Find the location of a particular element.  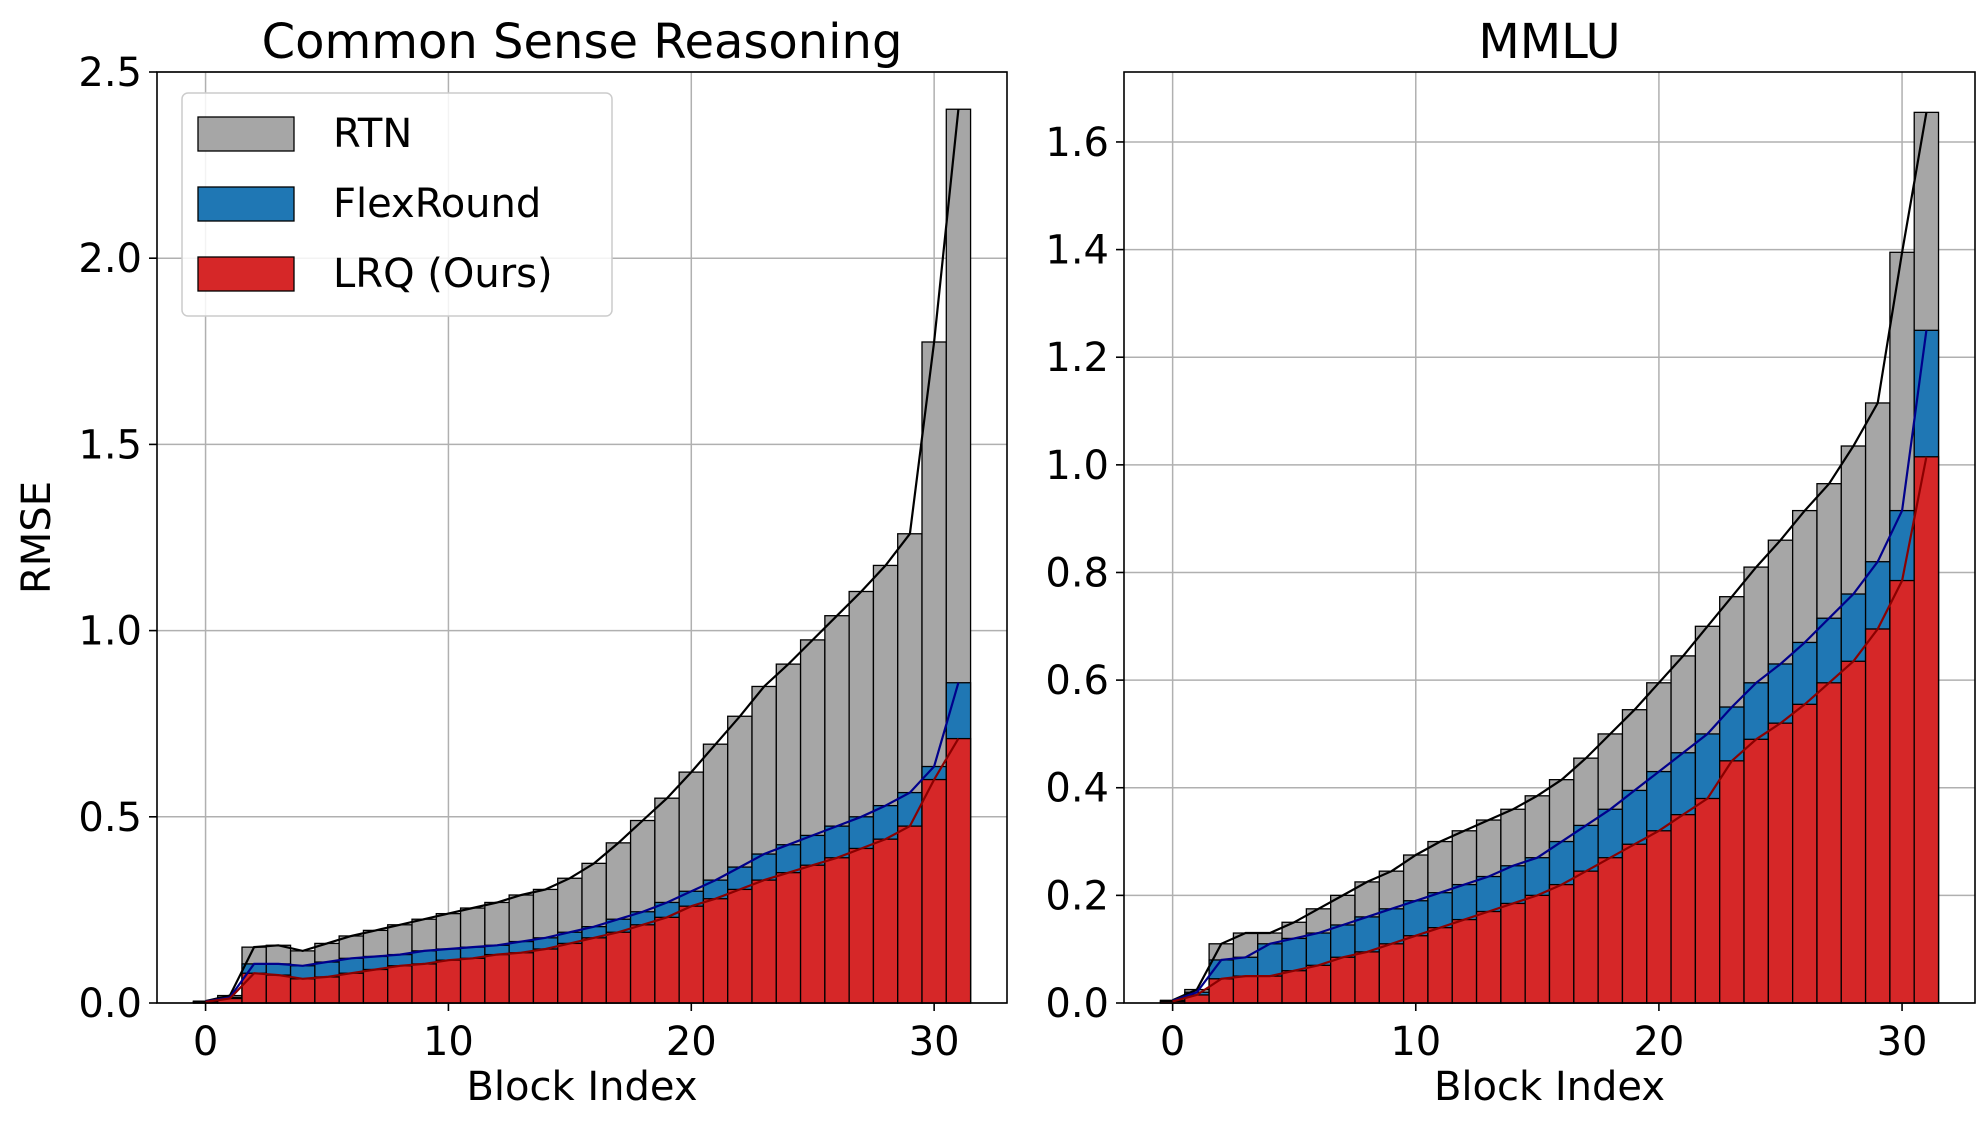

y-tick-label: 2.5 is located at coordinates (110, 73).